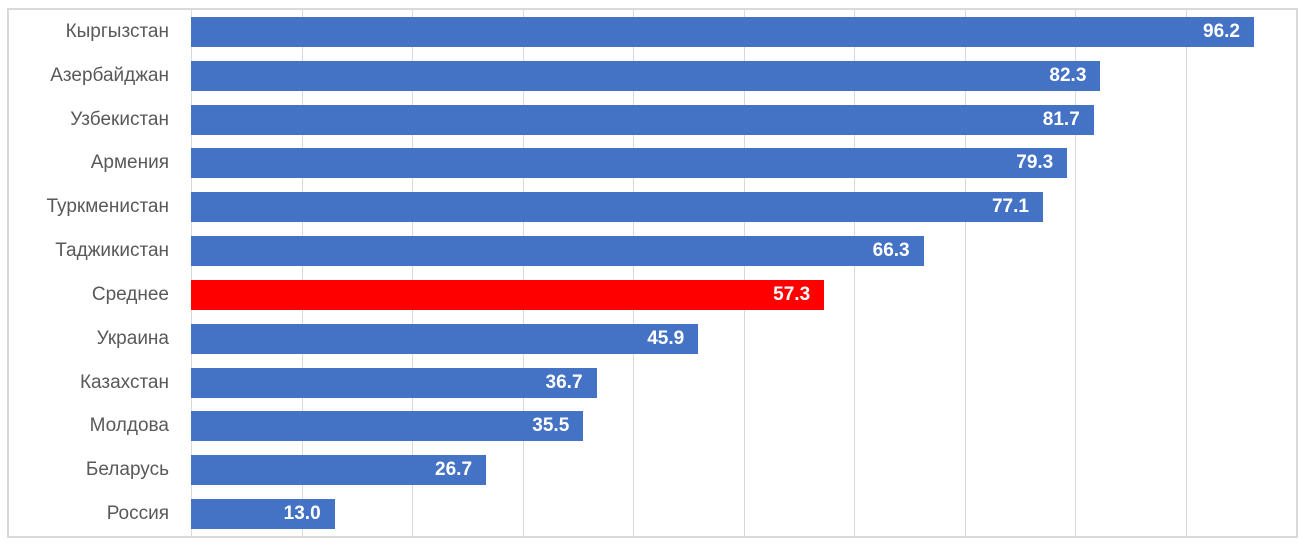 This screenshot has width=1308, height=548. What do you see at coordinates (1010, 207) in the screenshot?
I see `value-label: 77.1` at bounding box center [1010, 207].